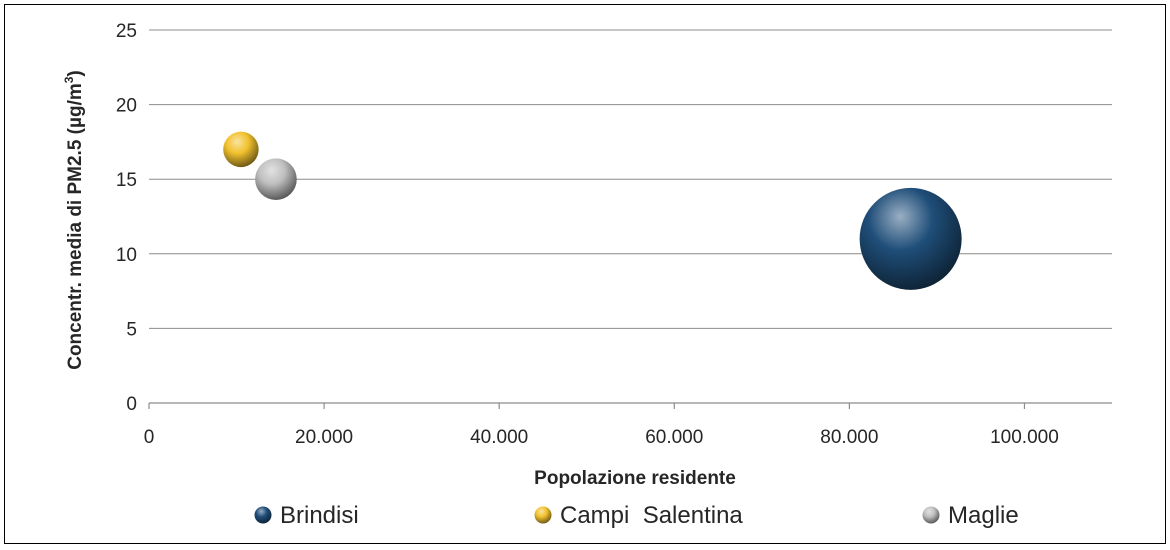 This screenshot has height=550, width=1170. Describe the element at coordinates (241, 149) in the screenshot. I see `bubble-campi-salentina` at that location.